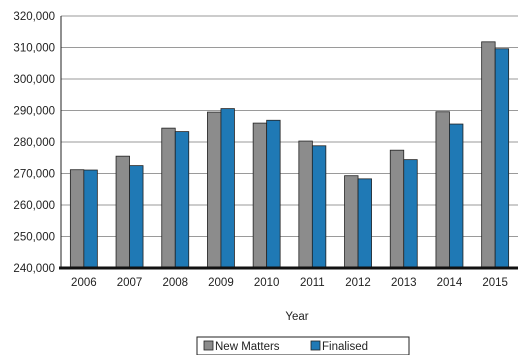  I want to click on bar-finalised-2010, so click(273, 194).